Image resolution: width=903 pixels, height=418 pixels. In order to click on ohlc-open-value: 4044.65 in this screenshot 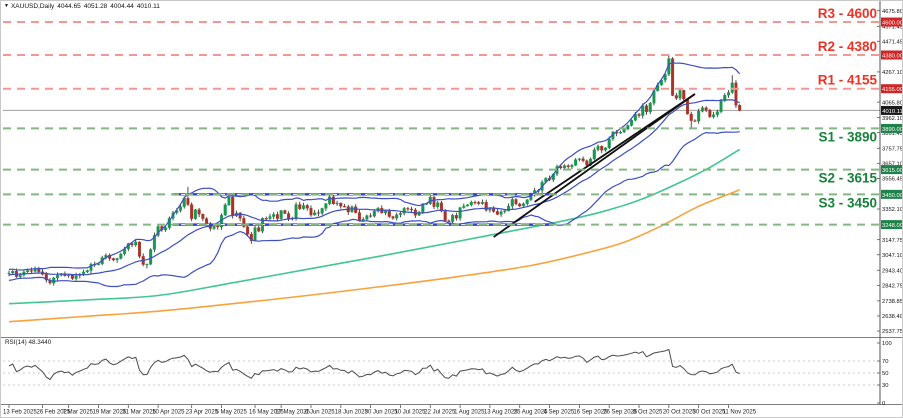, I will do `click(69, 6)`.